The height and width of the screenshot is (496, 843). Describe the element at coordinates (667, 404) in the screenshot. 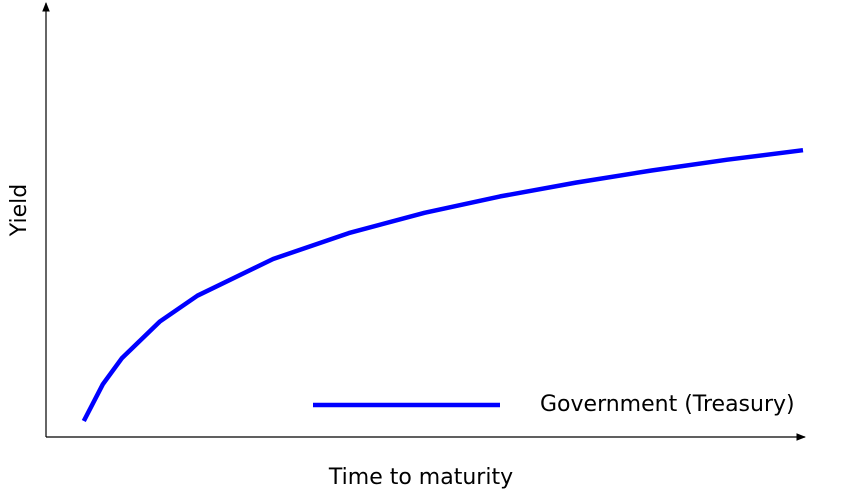

I see `legend-label: Government (Treasury)` at that location.